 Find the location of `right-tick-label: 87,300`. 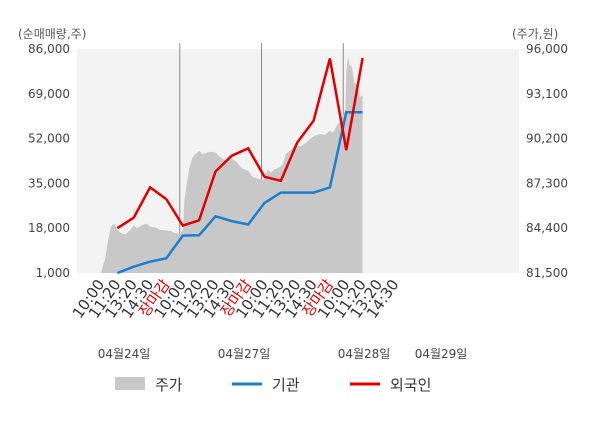

right-tick-label: 87,300 is located at coordinates (547, 183).